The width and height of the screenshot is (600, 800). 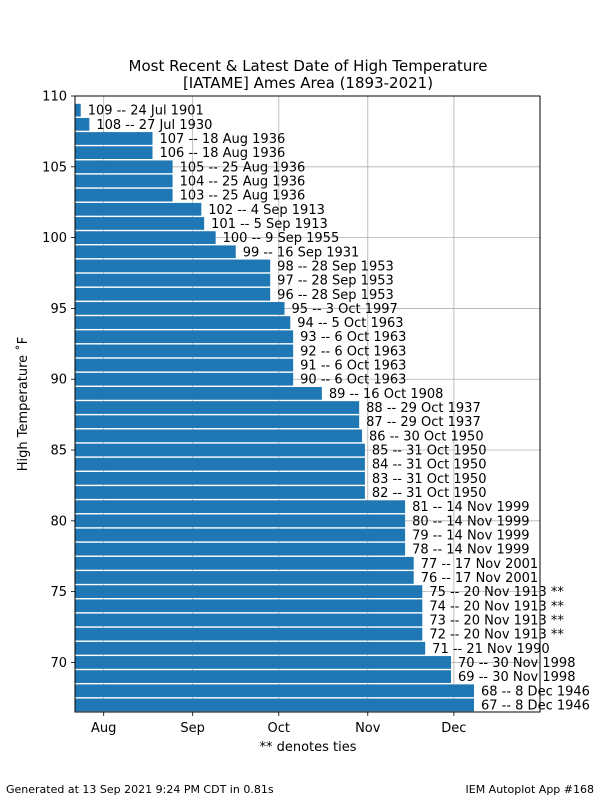 I want to click on y-tick-label: 90, so click(x=58, y=380).